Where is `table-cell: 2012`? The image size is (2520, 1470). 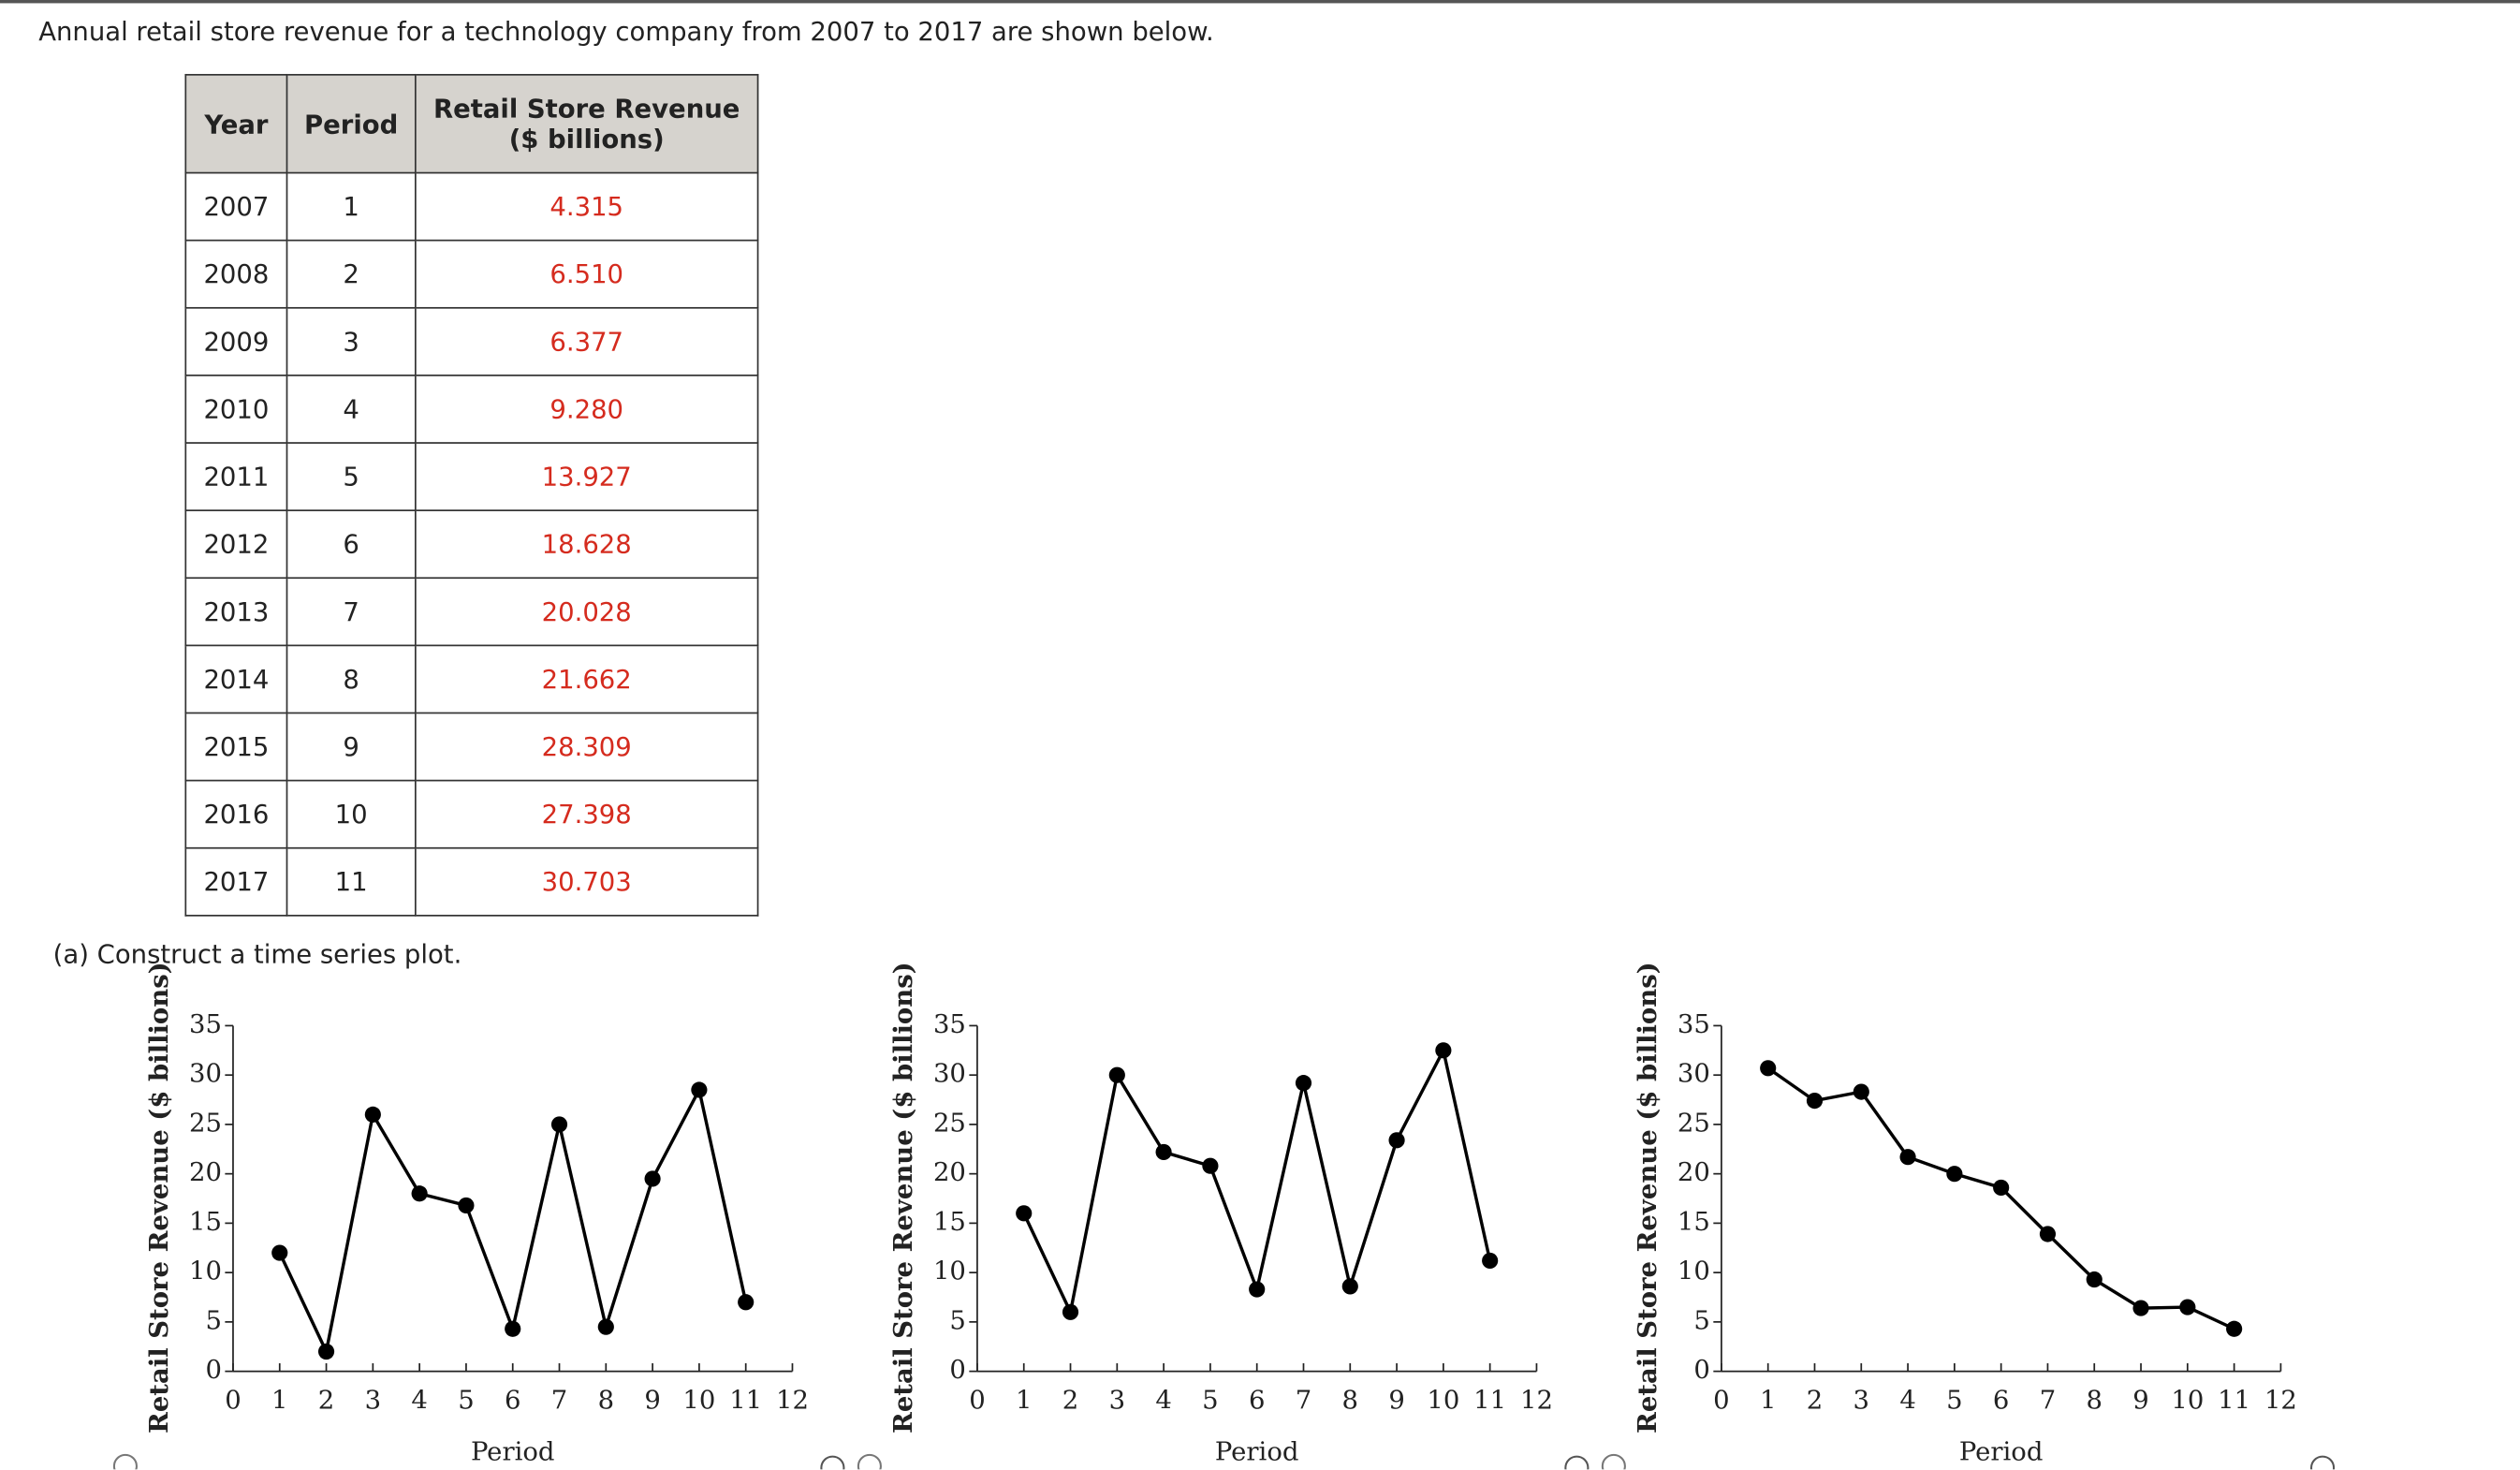
table-cell: 2012 is located at coordinates (236, 544).